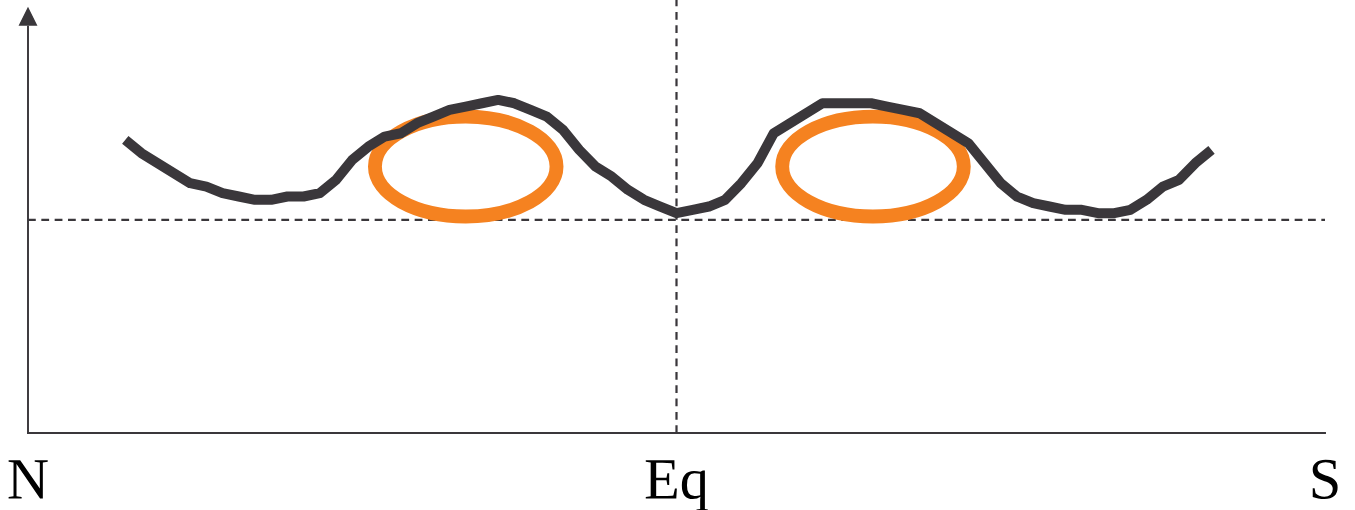 This screenshot has width=1355, height=510. Describe the element at coordinates (676, 485) in the screenshot. I see `x-tick-label: Eq` at that location.